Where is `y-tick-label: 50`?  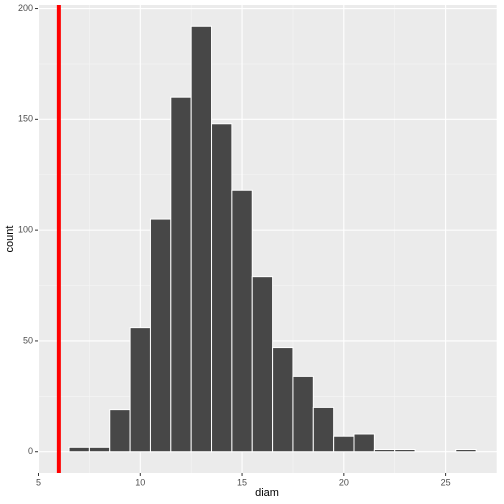
y-tick-label: 50 is located at coordinates (28, 340).